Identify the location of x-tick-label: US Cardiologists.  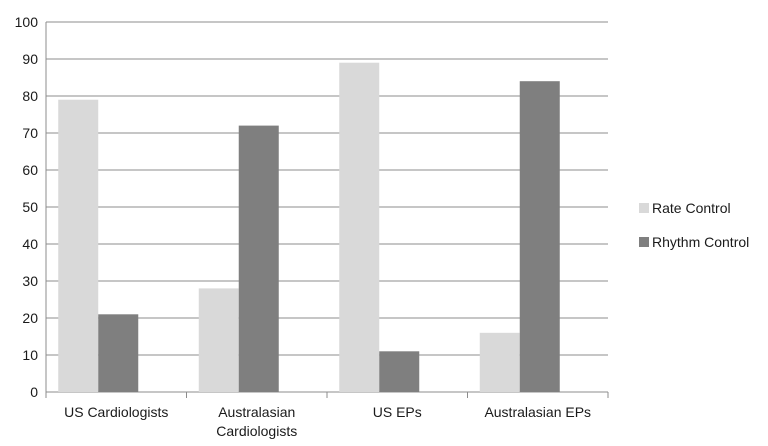
(116, 412).